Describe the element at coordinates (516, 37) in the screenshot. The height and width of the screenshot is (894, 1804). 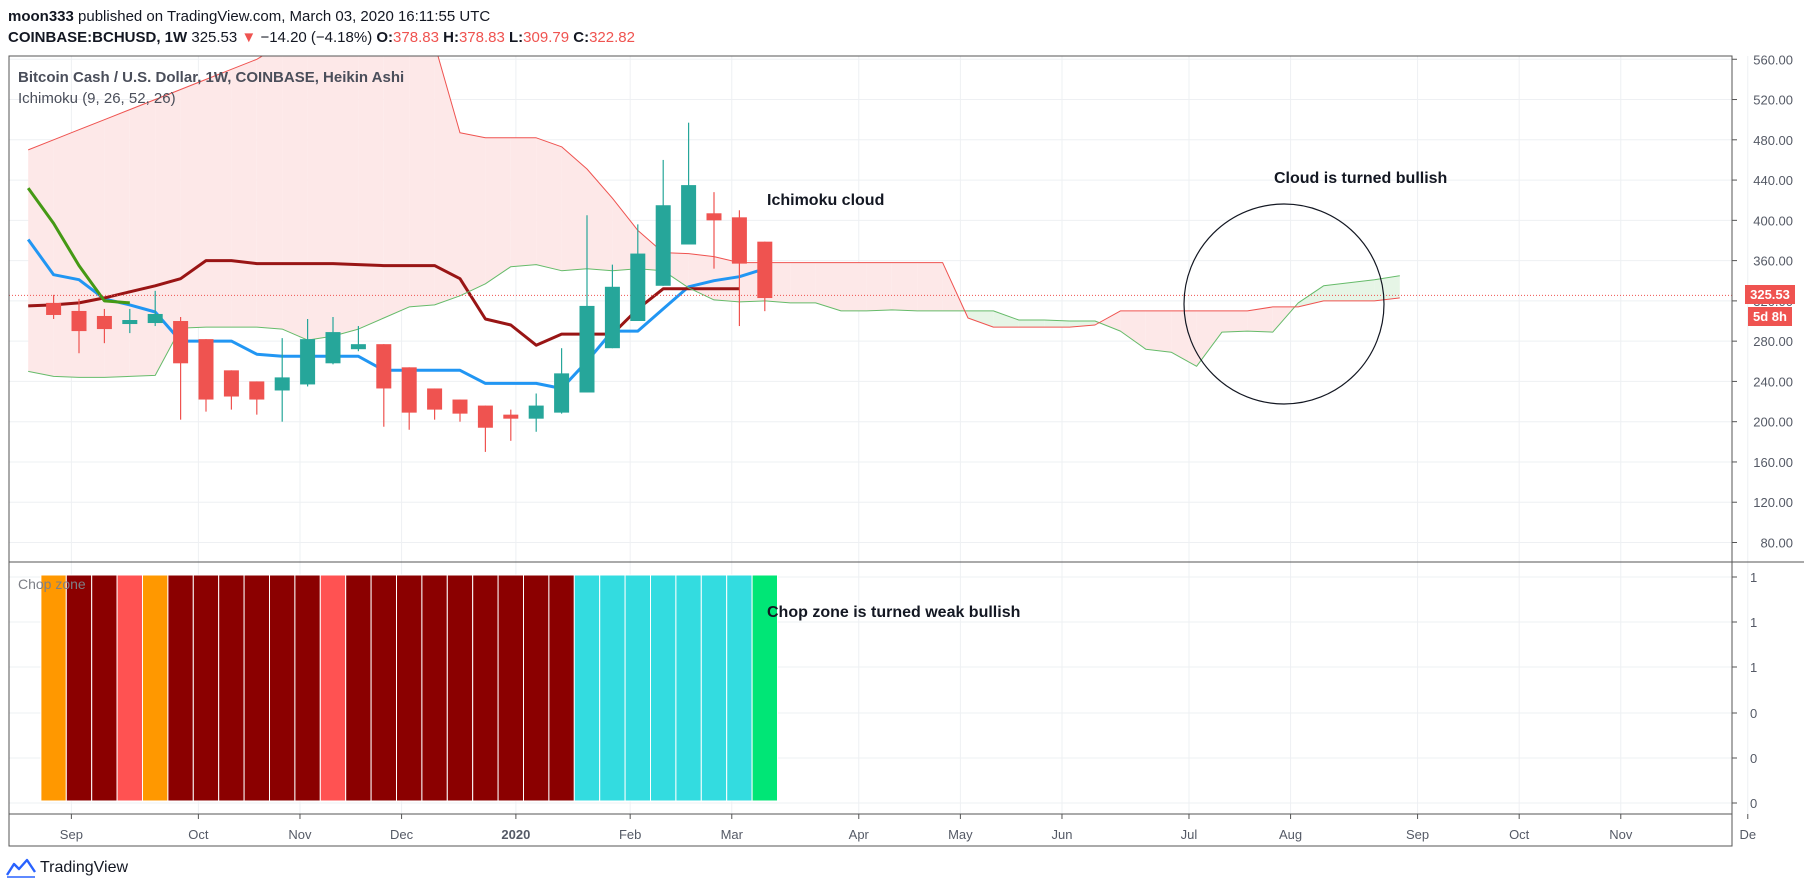
I see `low-label: L:` at that location.